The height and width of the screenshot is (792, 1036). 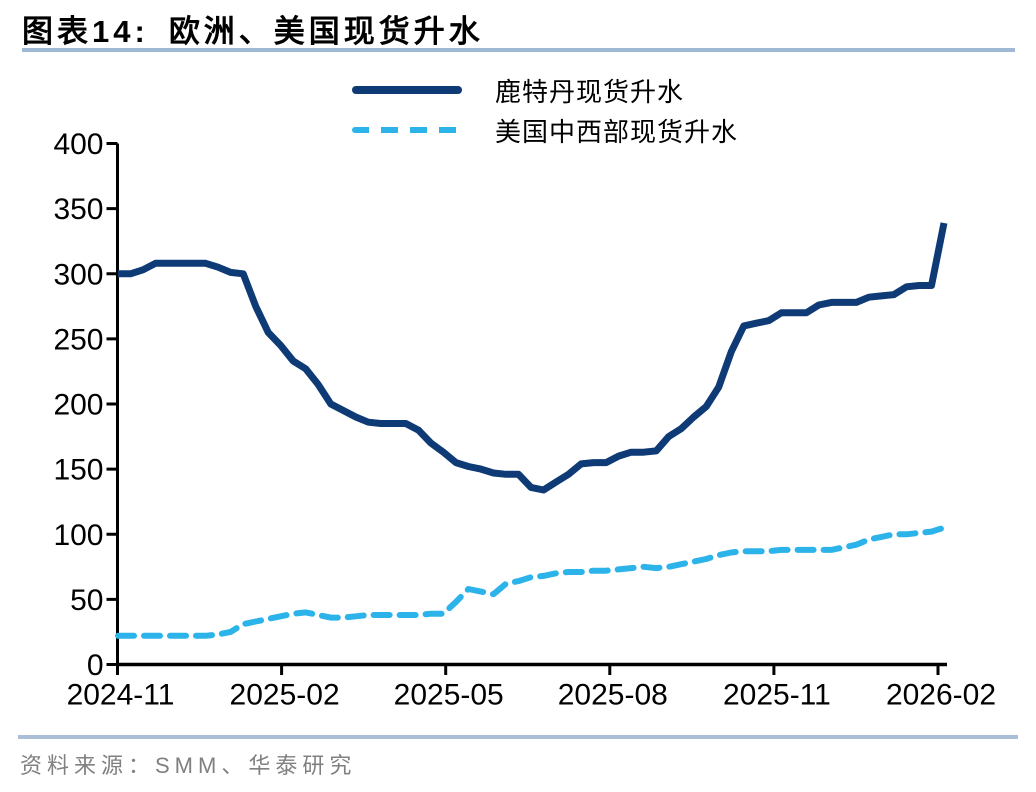 I want to click on footer-divider, so click(x=518, y=737).